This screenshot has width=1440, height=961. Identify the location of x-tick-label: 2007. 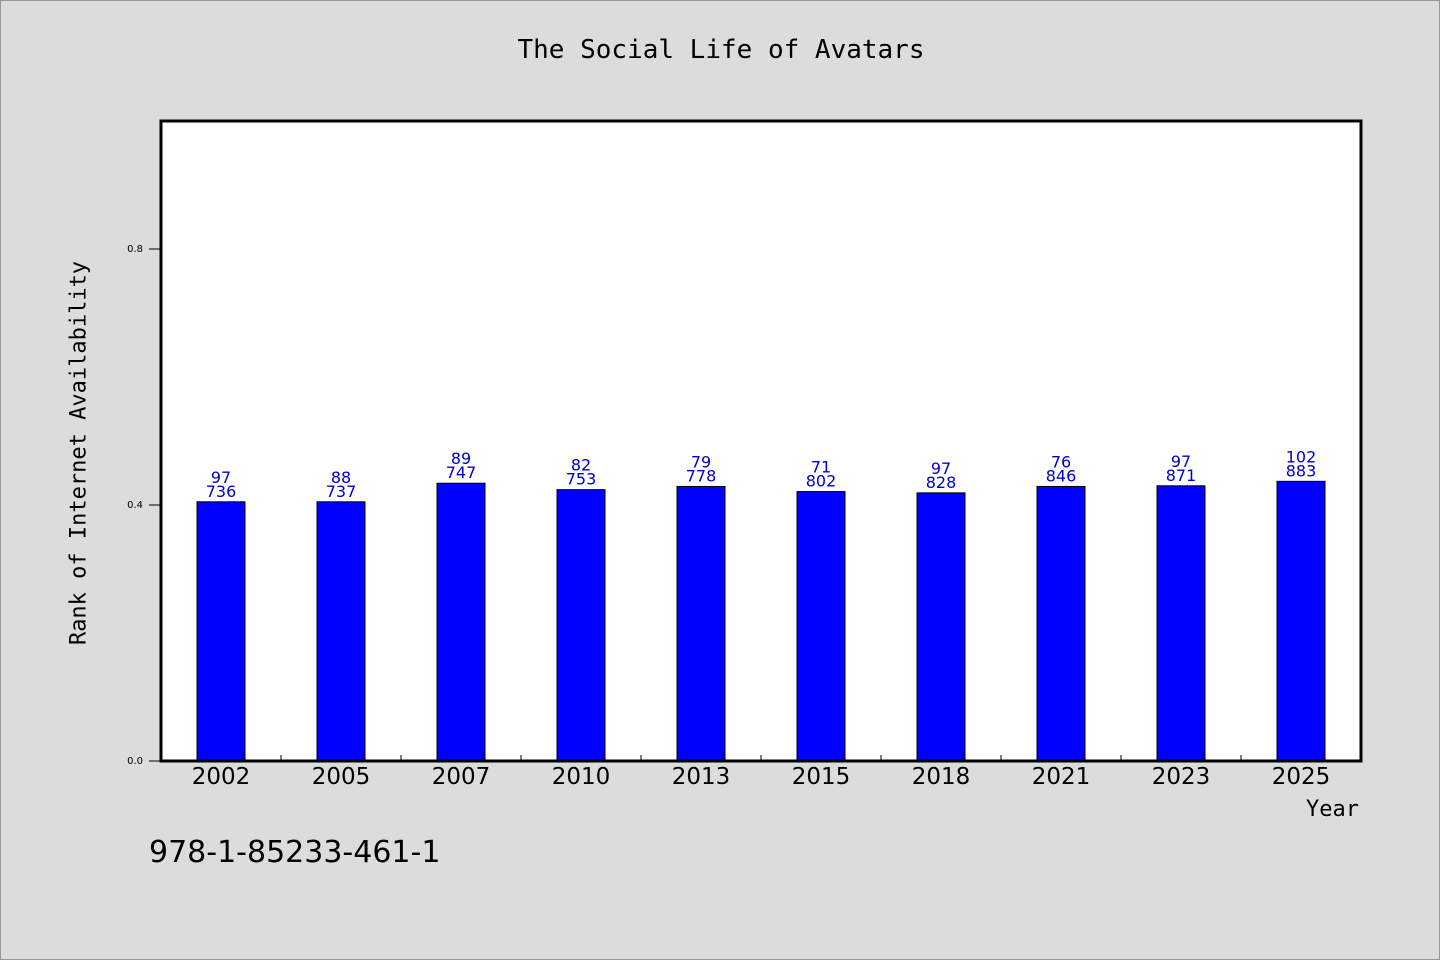
(461, 777).